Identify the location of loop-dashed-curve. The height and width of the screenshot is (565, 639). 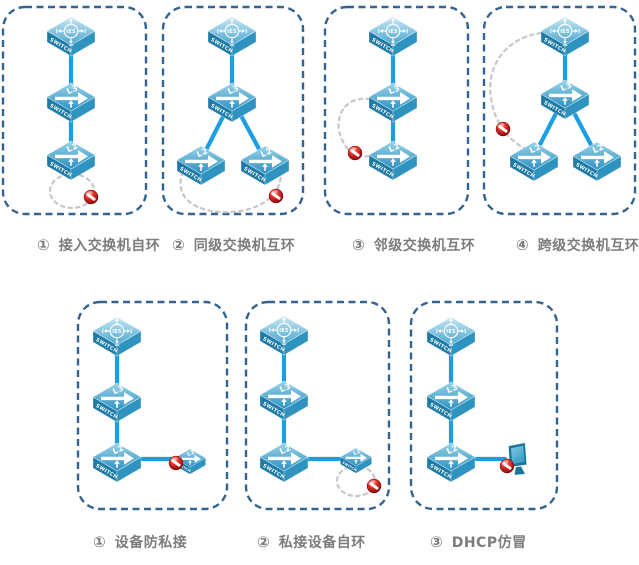
(516, 90).